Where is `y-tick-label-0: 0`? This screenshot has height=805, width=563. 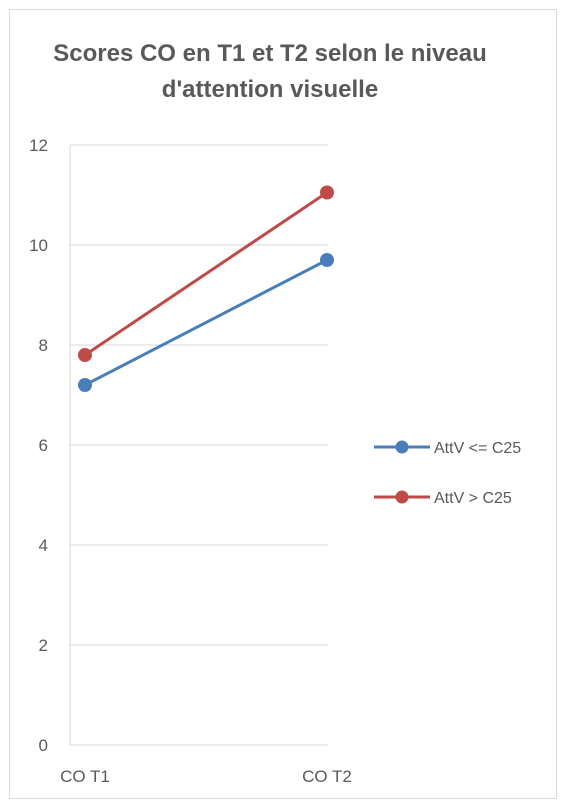 y-tick-label-0: 0 is located at coordinates (43, 745).